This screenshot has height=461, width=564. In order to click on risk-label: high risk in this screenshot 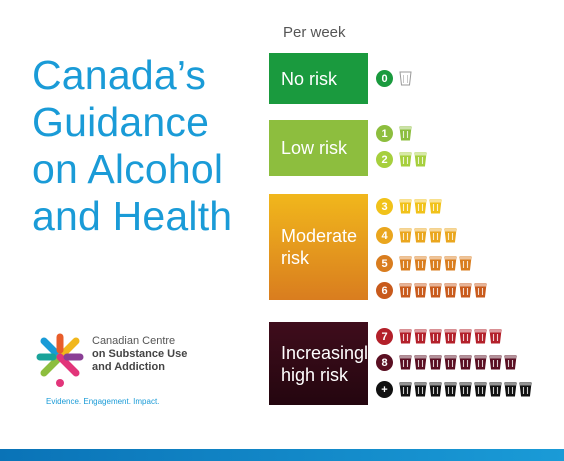, I will do `click(315, 374)`.